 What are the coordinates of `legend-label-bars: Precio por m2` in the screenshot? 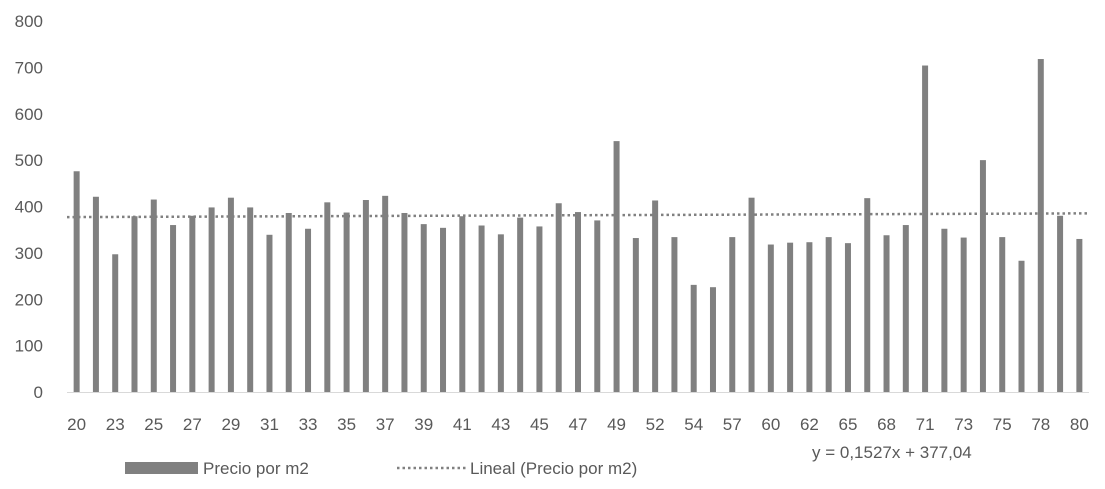 It's located at (256, 468).